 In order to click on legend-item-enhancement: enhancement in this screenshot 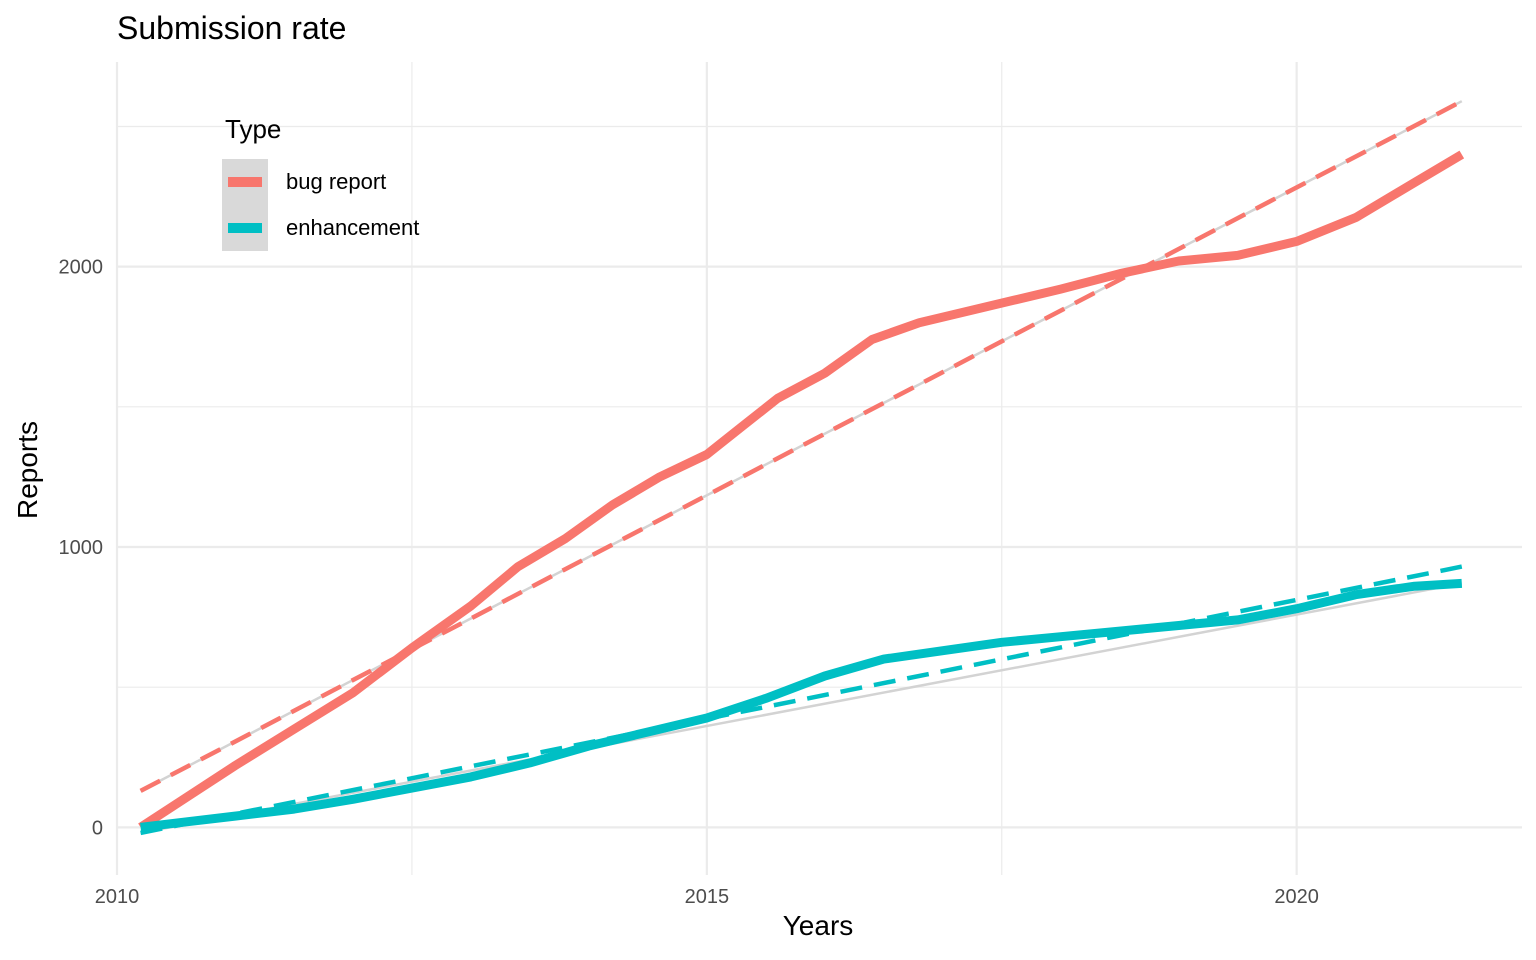, I will do `click(320, 228)`.